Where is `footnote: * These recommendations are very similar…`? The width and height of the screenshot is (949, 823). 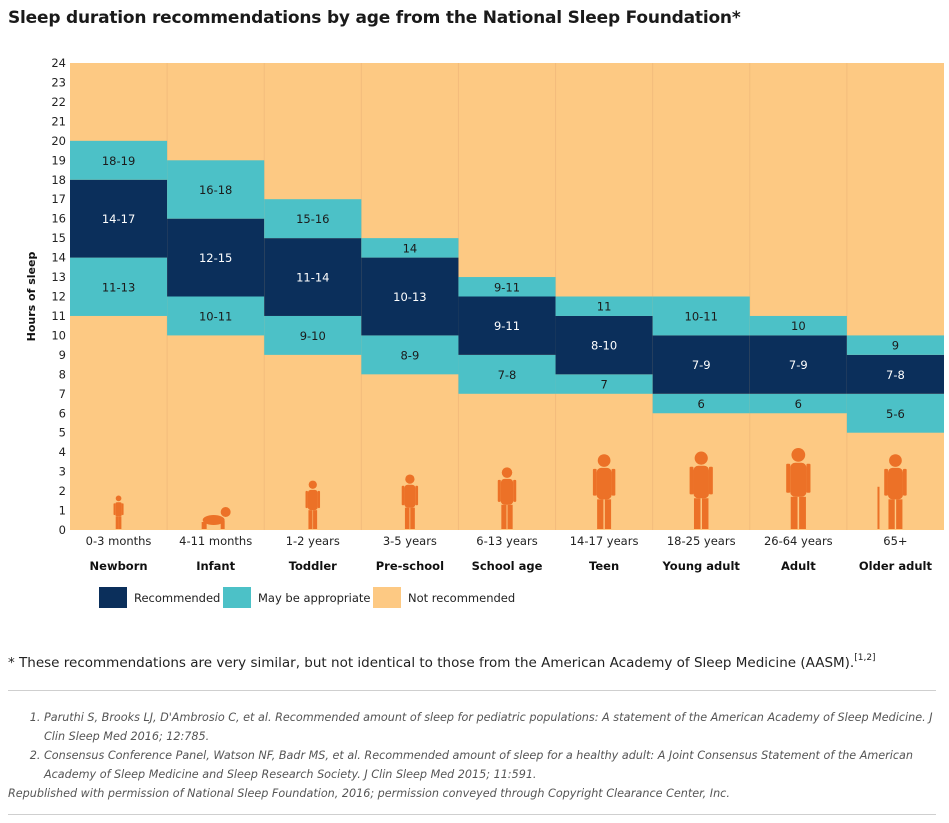
footnote: * These recommendations are very similar… is located at coordinates (442, 662).